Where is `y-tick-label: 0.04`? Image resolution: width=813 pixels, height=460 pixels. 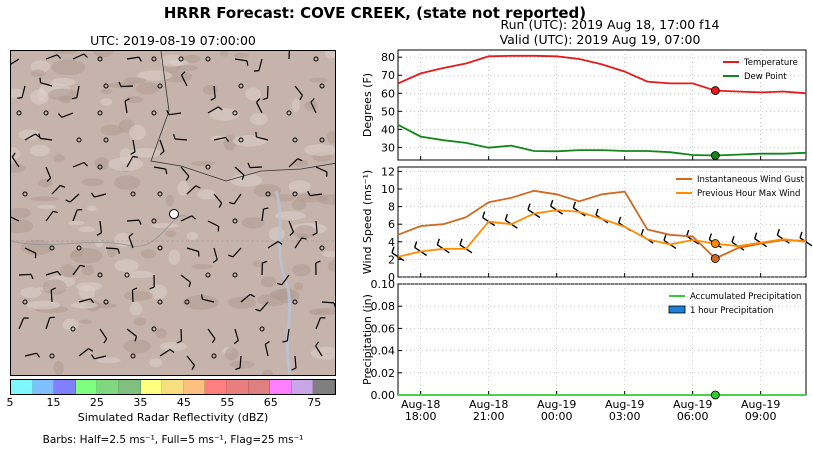
y-tick-label: 0.04 is located at coordinates (383, 351).